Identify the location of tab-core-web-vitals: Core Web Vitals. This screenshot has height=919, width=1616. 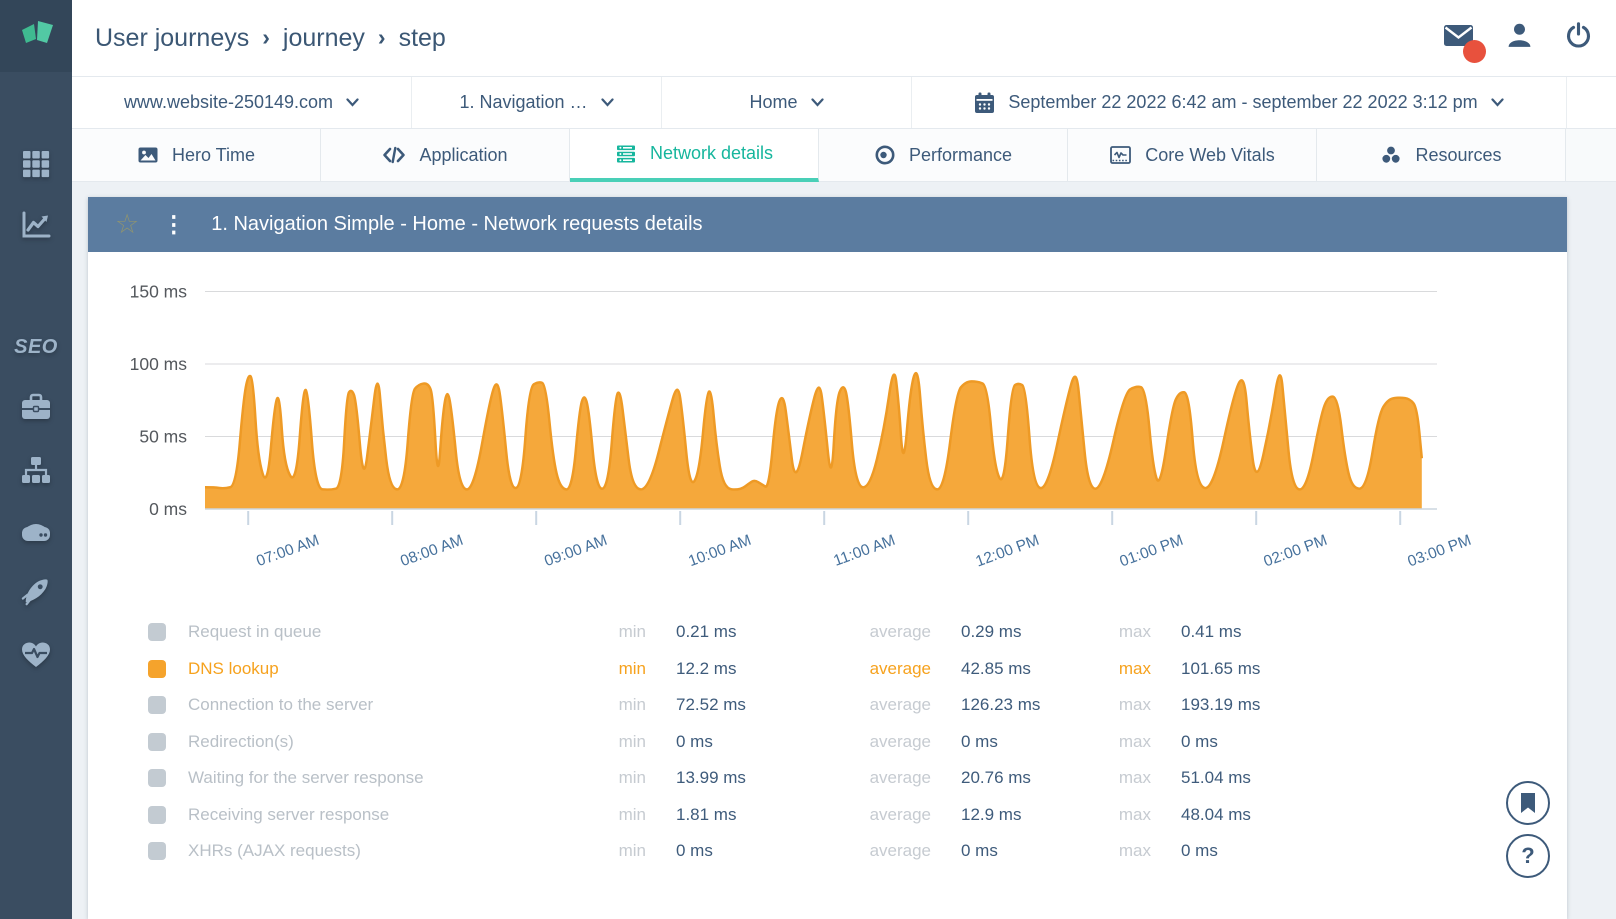
(1192, 155).